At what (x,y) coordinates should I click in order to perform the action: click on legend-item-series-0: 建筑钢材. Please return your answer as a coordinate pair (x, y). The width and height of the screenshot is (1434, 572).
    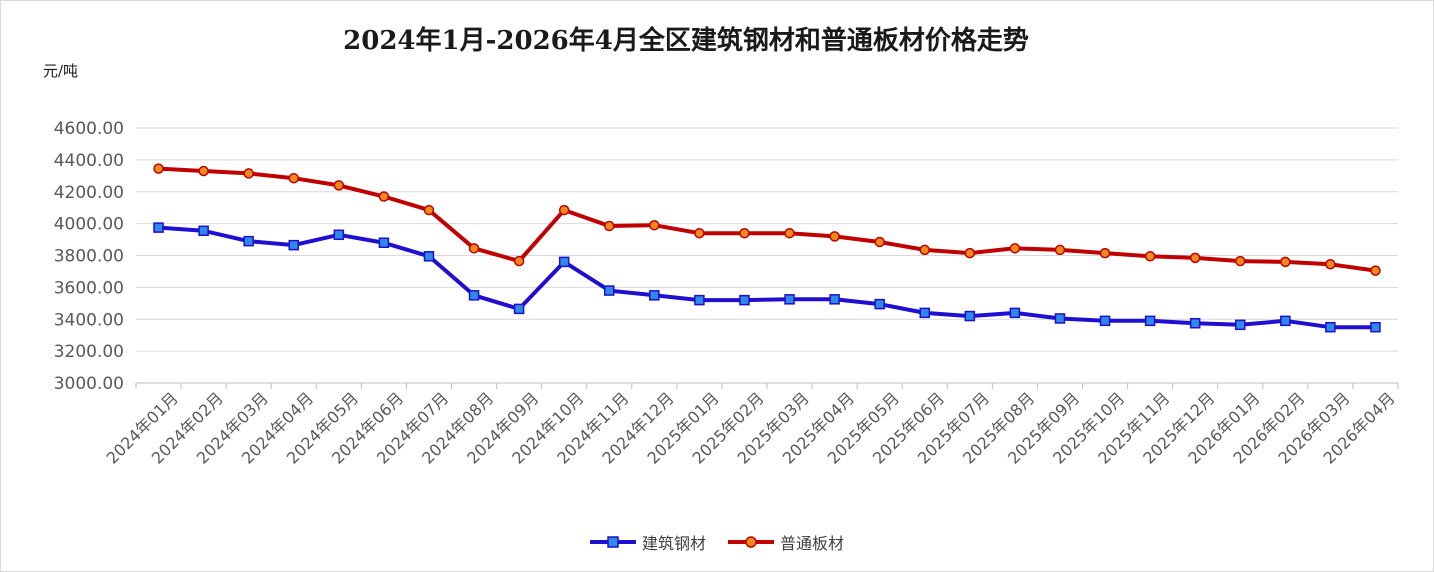
    Looking at the image, I should click on (647, 542).